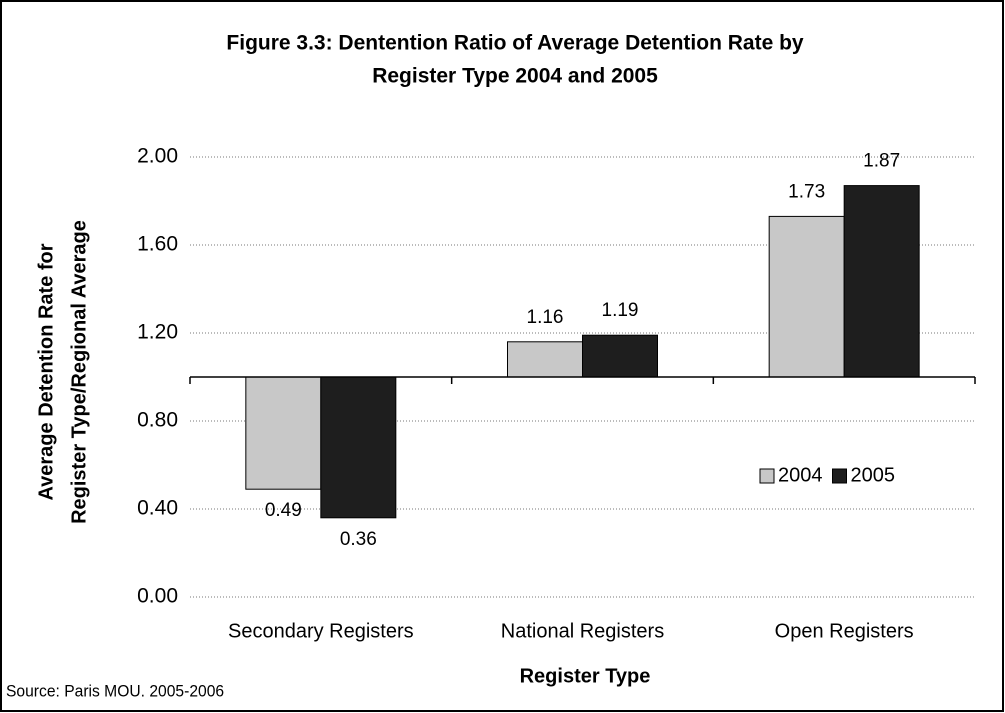 This screenshot has height=713, width=1005. I want to click on data-label: 1.73, so click(806, 191).